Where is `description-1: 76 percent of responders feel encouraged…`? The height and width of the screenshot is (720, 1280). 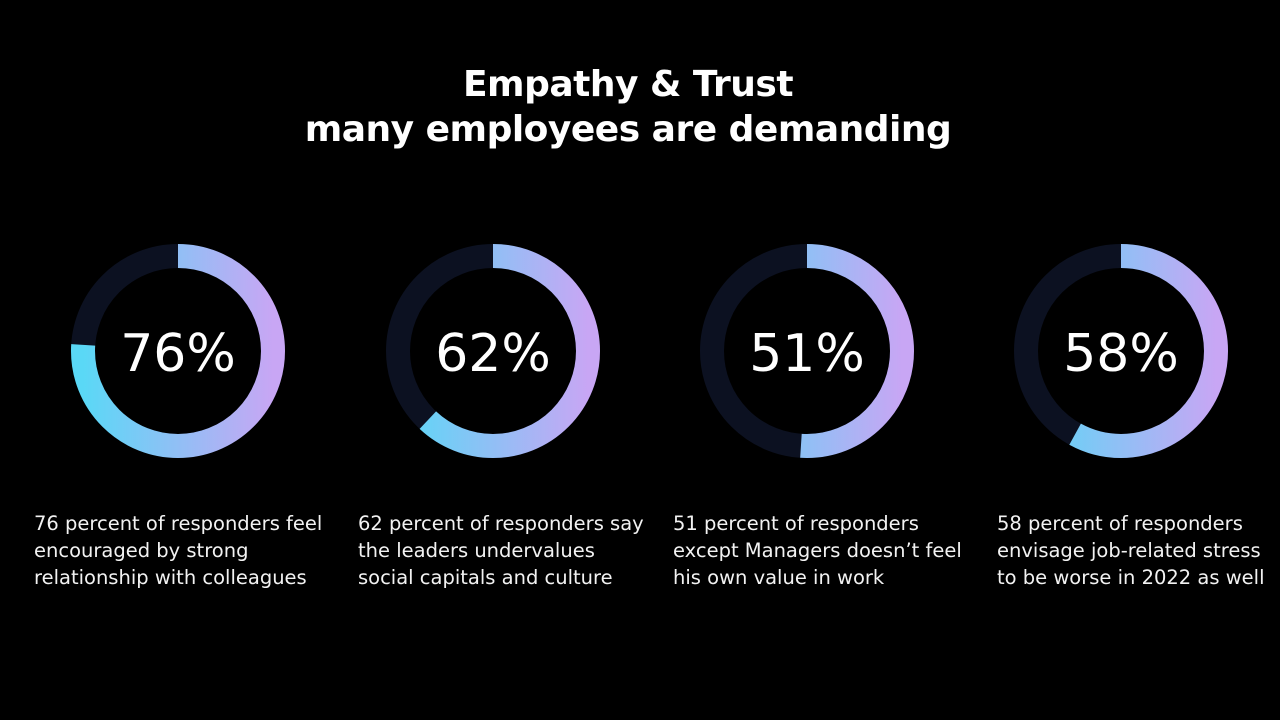 description-1: 76 percent of responders feel encouraged… is located at coordinates (178, 550).